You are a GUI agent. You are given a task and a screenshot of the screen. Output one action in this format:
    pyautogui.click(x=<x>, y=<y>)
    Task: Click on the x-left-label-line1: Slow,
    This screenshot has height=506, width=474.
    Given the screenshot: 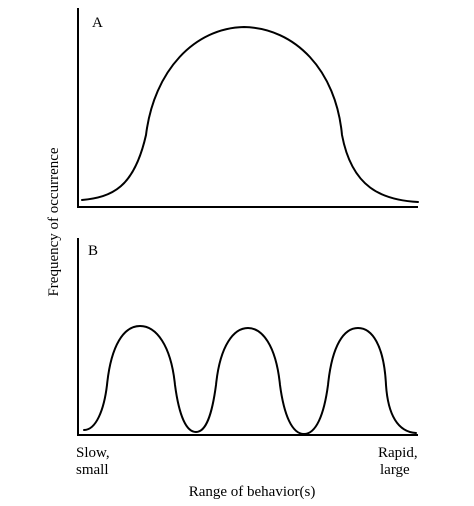 What is the action you would take?
    pyautogui.click(x=93, y=453)
    